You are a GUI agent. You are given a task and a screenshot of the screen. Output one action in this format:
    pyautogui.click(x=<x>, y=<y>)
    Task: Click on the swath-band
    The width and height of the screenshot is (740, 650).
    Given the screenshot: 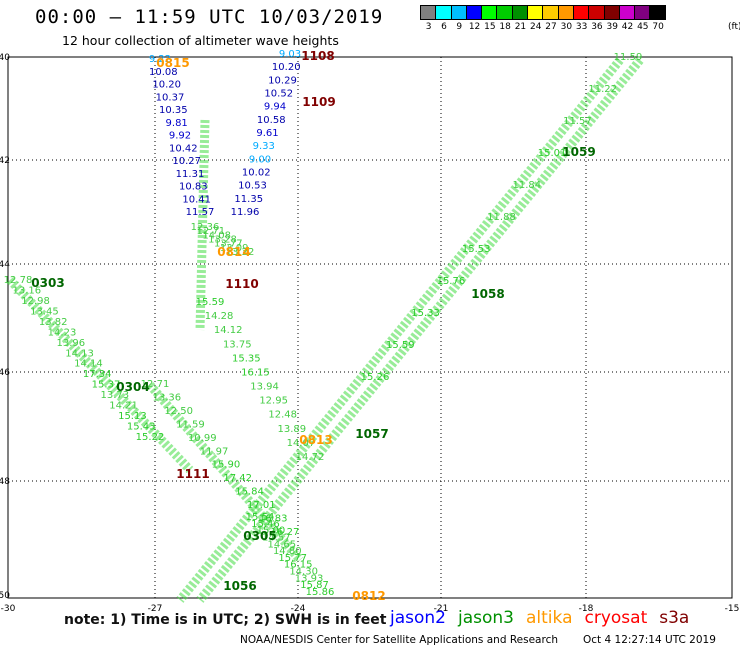 What is the action you would take?
    pyautogui.click(x=225, y=472)
    